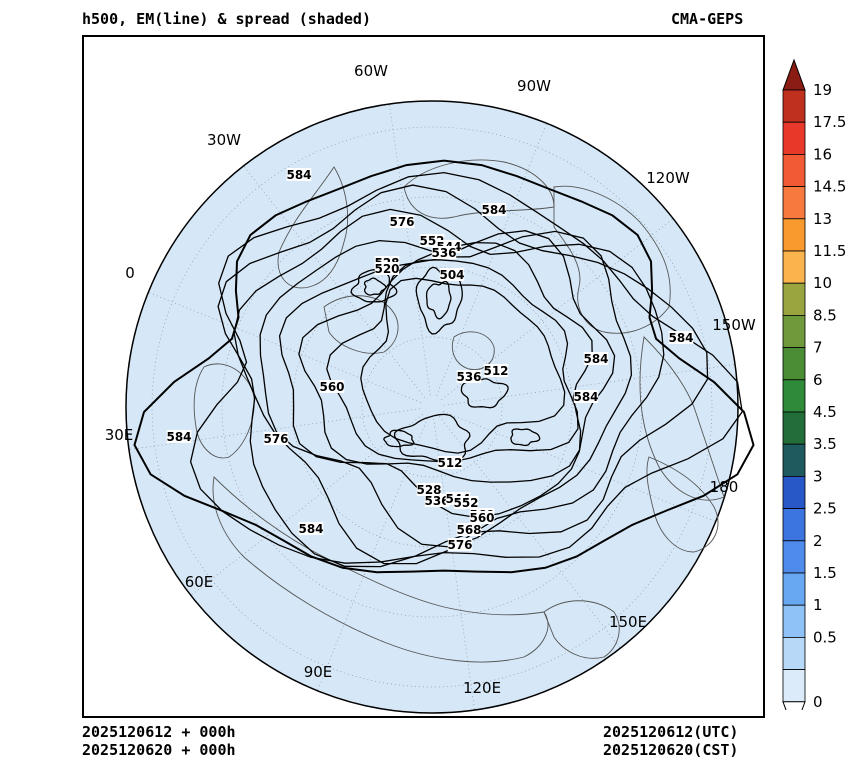  Describe the element at coordinates (226, 19) in the screenshot. I see `map-title: h500, EM(line) & spread (shaded)` at that location.